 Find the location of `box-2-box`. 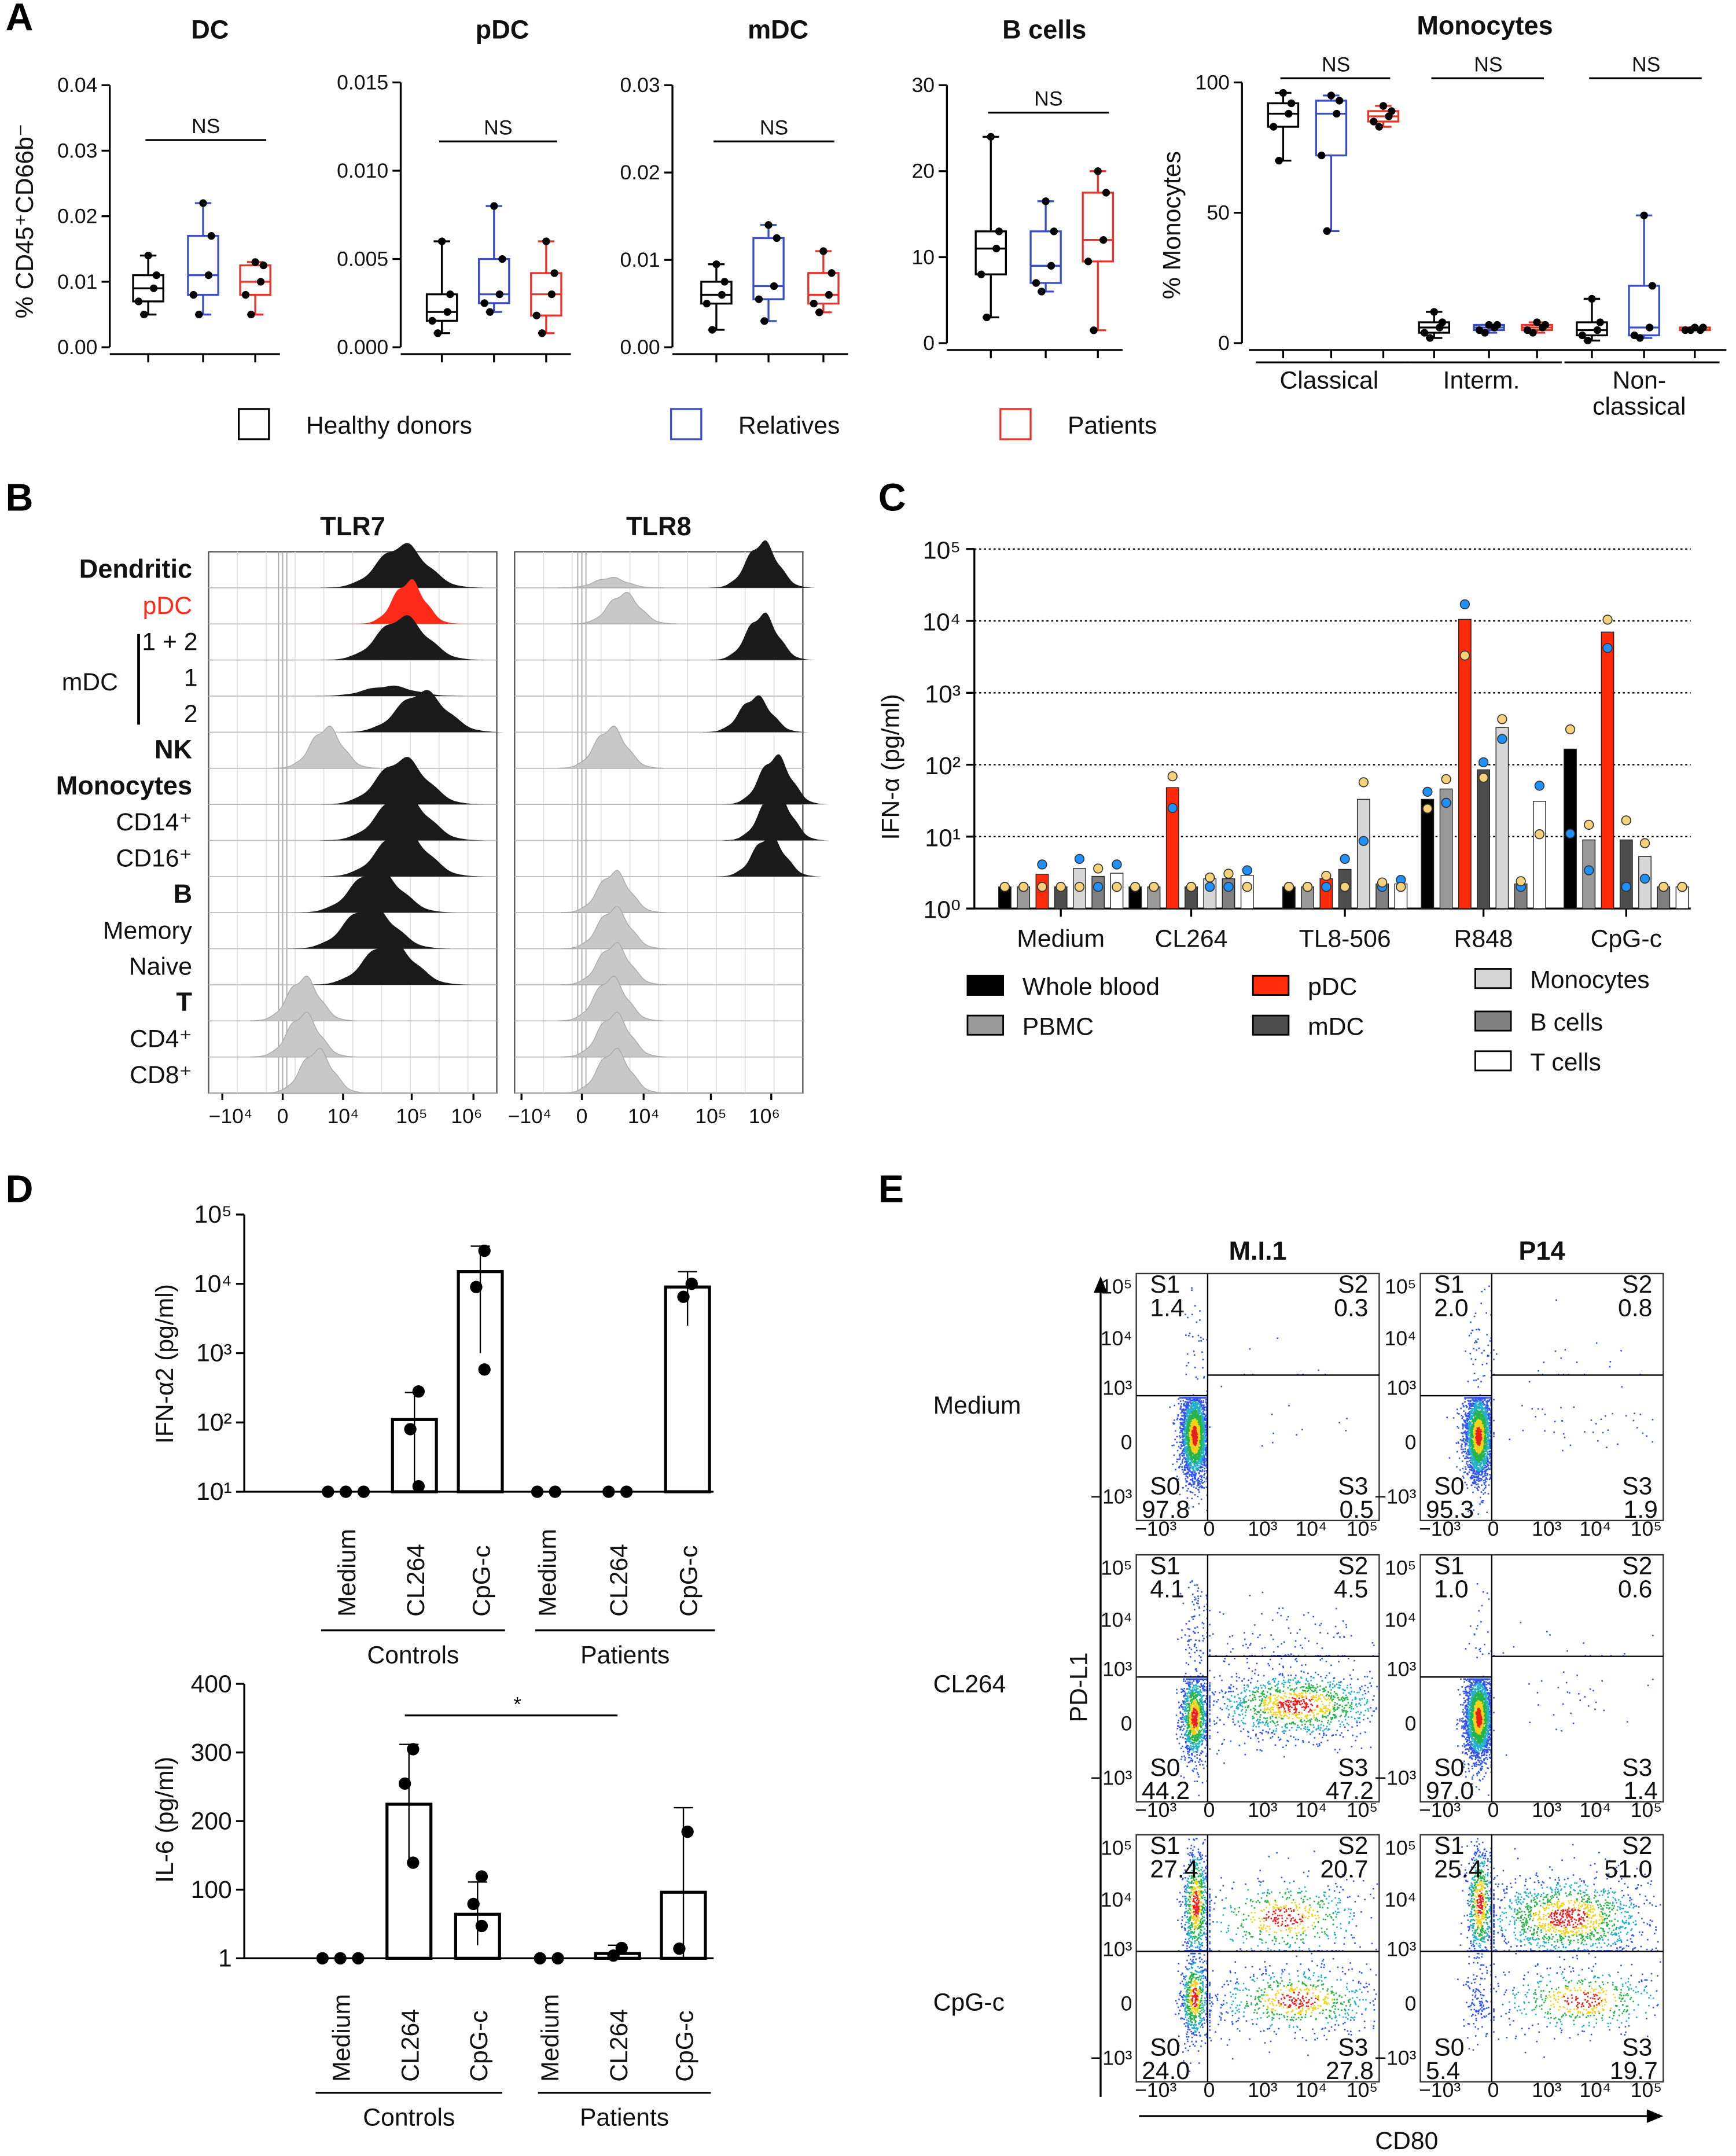

box-2-box is located at coordinates (823, 288).